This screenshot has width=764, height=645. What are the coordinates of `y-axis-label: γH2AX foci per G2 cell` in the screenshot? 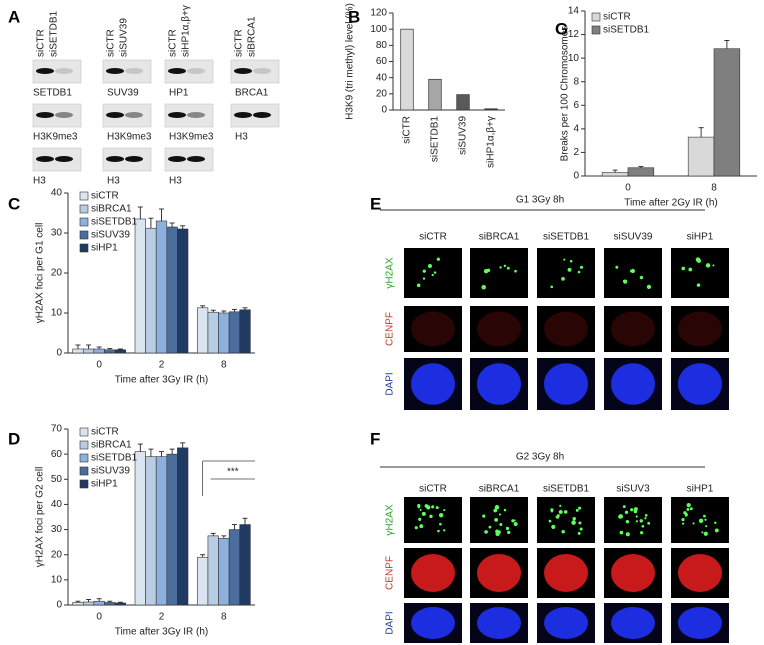 It's located at (40, 517).